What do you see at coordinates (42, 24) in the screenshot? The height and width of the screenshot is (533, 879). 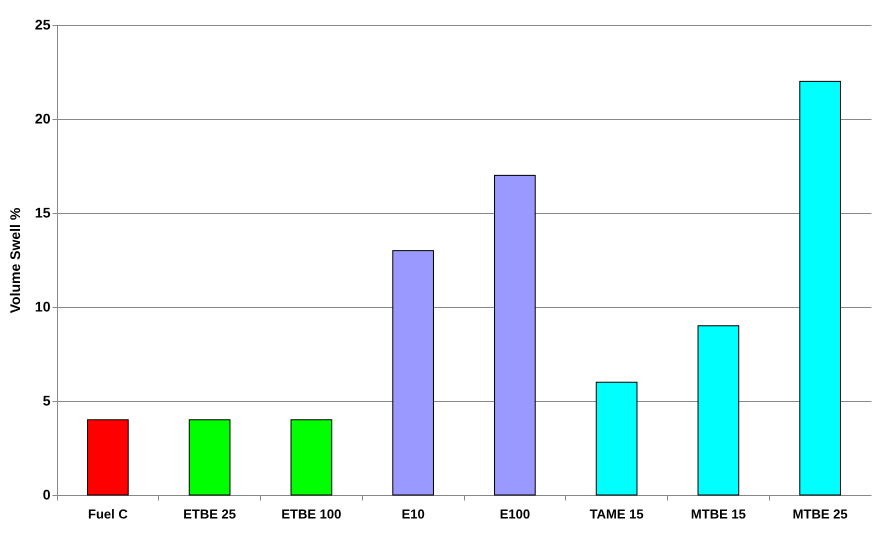 I see `y-tick-label: 25` at bounding box center [42, 24].